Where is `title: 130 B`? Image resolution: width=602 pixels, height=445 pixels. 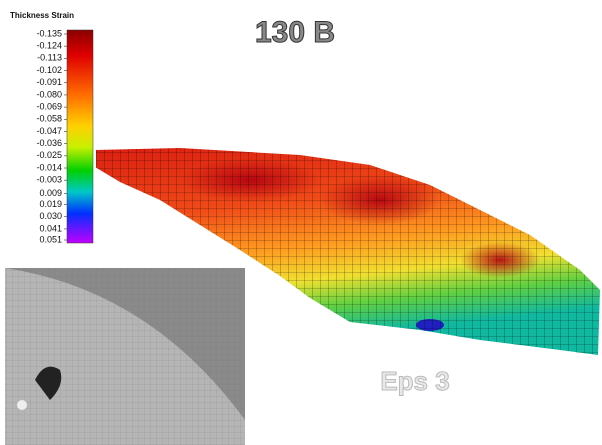 title: 130 B is located at coordinates (295, 32).